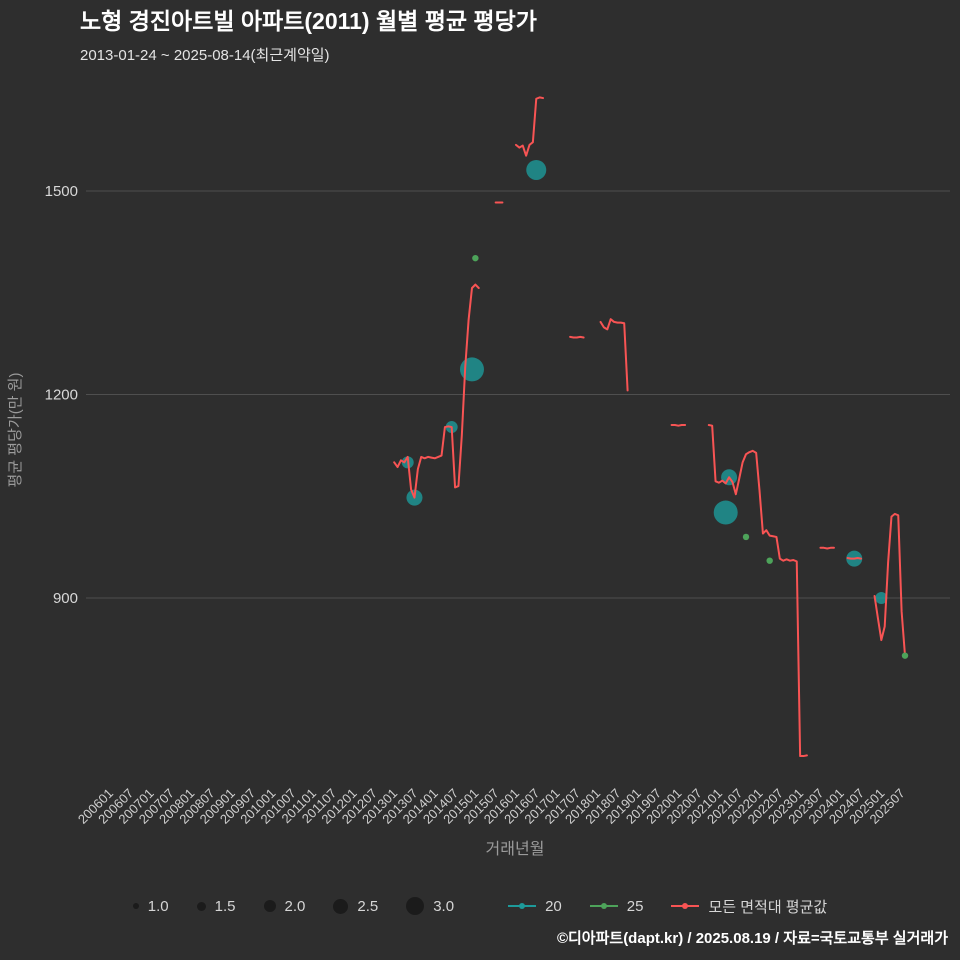 This screenshot has height=960, width=960. Describe the element at coordinates (430, 906) in the screenshot. I see `legend-size-item: 3.0` at that location.